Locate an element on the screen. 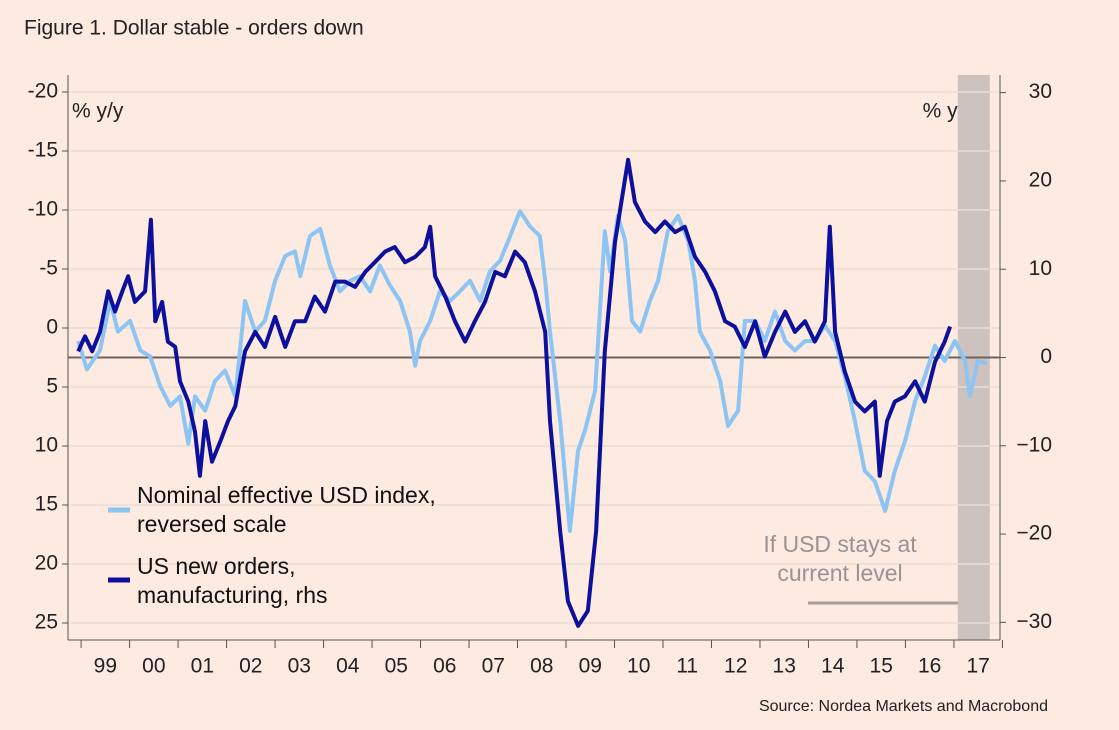 Image resolution: width=1119 pixels, height=730 pixels. y-tick-label: 5 is located at coordinates (52, 386).